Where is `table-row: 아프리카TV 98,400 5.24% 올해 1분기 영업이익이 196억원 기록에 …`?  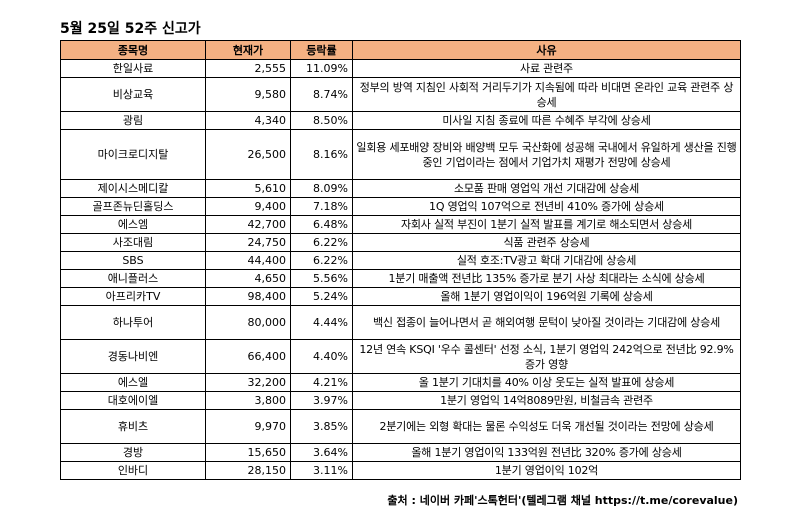 table-row: 아프리카TV 98,400 5.24% 올해 1분기 영업이익이 196억원 기록에 … is located at coordinates (400, 296).